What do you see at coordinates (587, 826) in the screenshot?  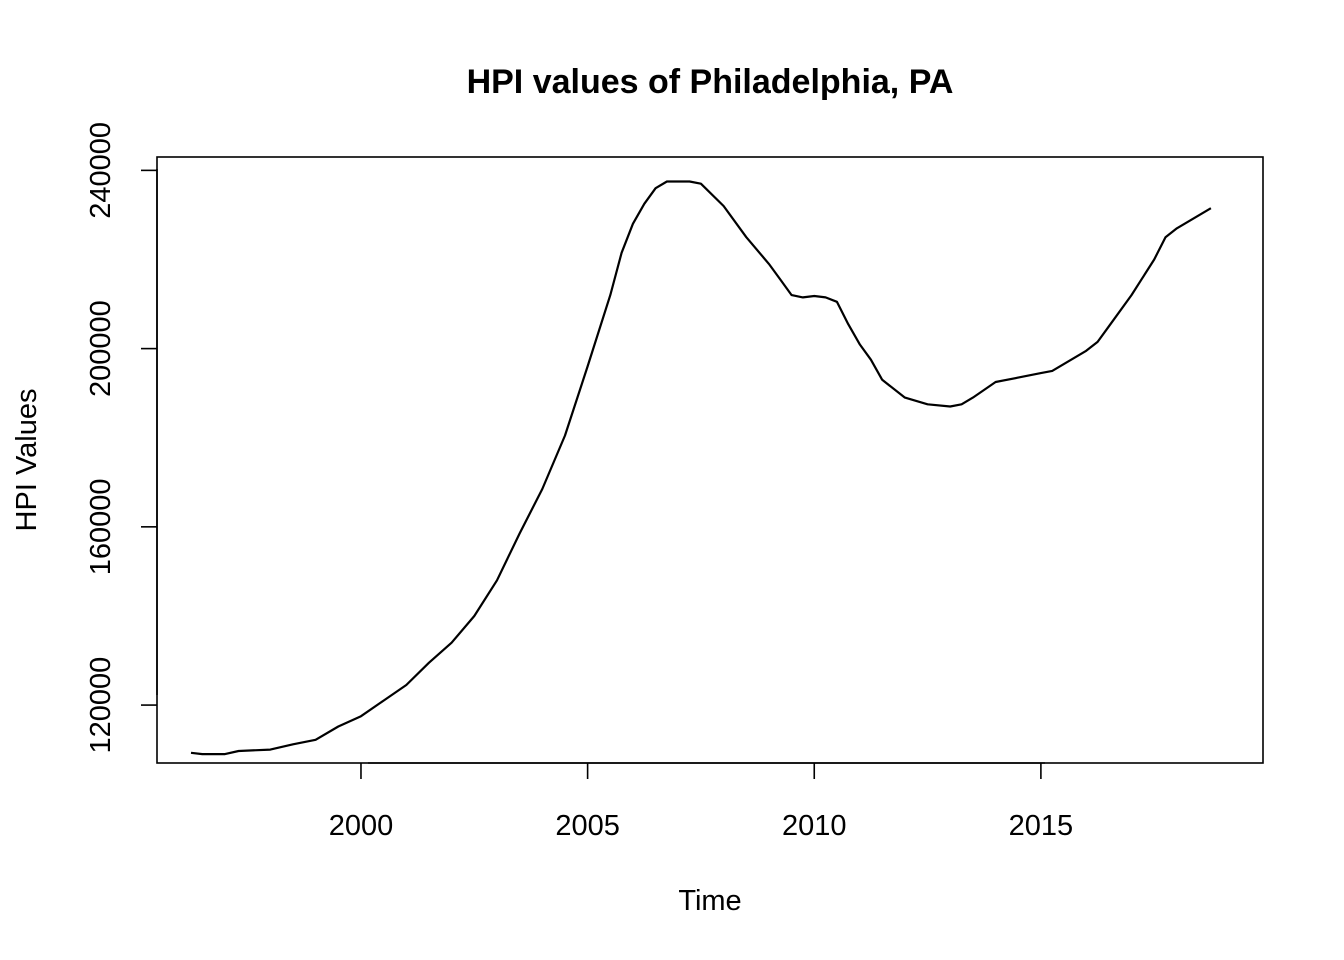 I see `x-tick-label: 2005` at bounding box center [587, 826].